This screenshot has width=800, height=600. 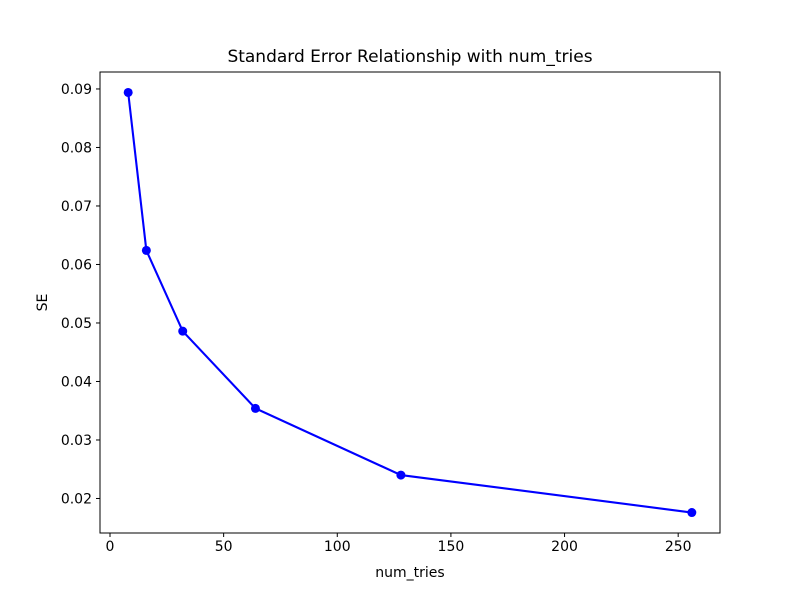 I want to click on x-tick-label: 200, so click(x=564, y=547).